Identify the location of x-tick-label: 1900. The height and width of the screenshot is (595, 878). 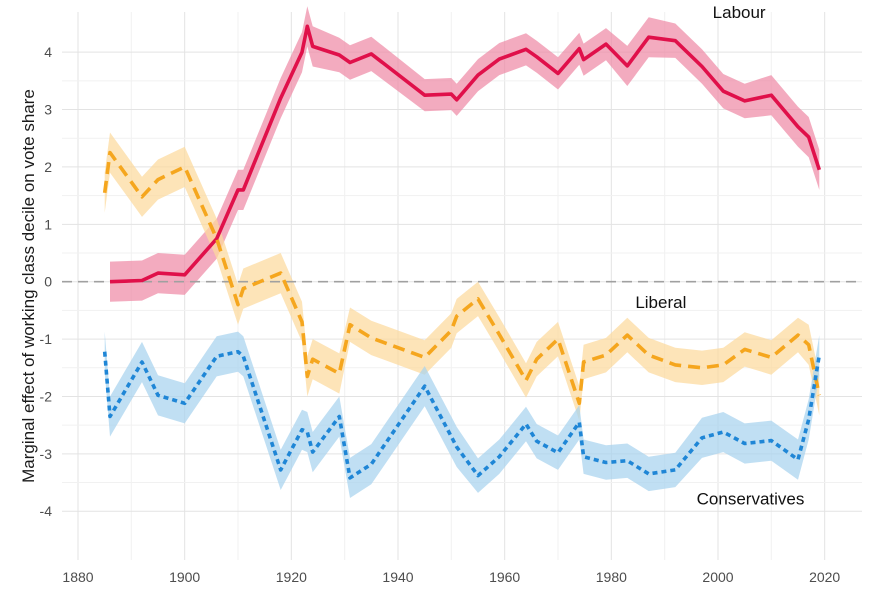
(184, 577).